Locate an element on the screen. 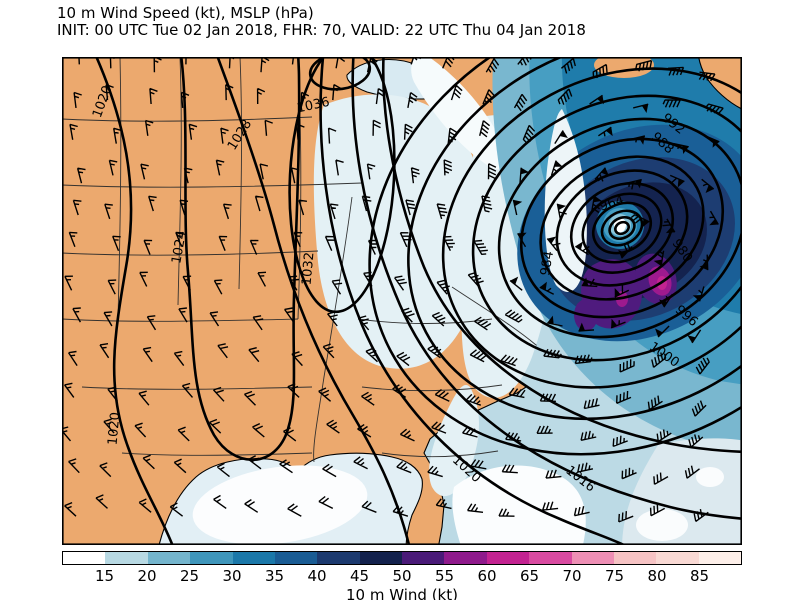 This screenshot has height=600, width=800. isobar-label: 1032 is located at coordinates (309, 269).